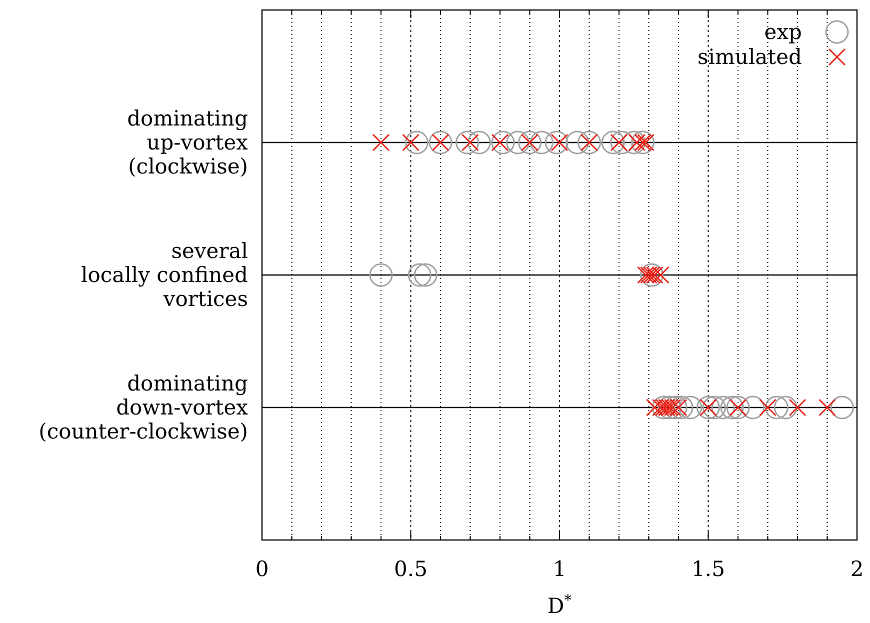 This screenshot has width=870, height=623. Describe the element at coordinates (559, 569) in the screenshot. I see `x-tick-label: 1` at that location.